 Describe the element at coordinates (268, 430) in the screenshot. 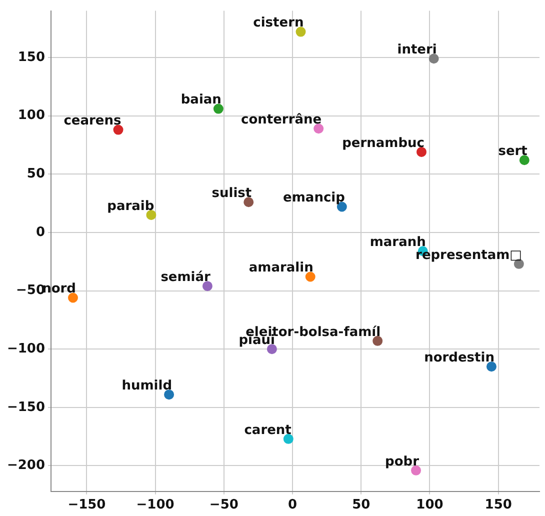

I see `series-label: carent` at that location.